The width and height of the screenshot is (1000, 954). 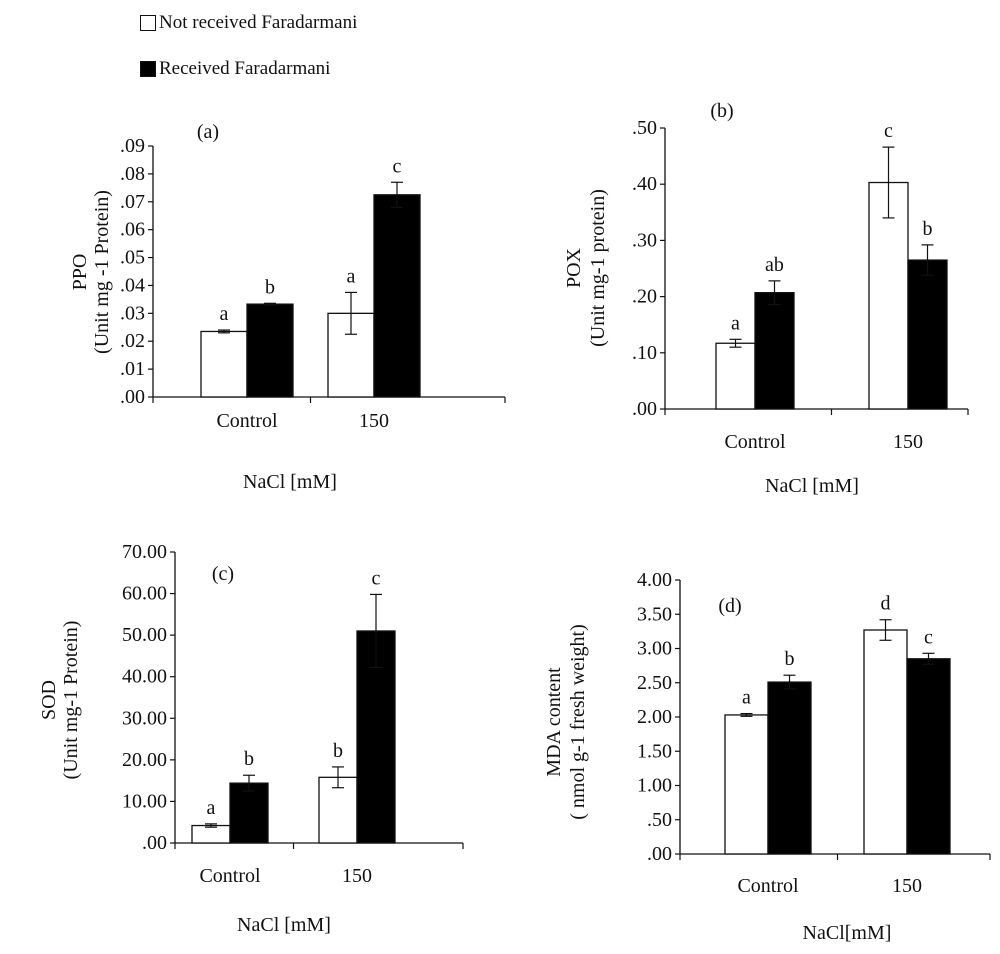 I want to click on y-tick-label: 20.00, so click(x=144, y=760).